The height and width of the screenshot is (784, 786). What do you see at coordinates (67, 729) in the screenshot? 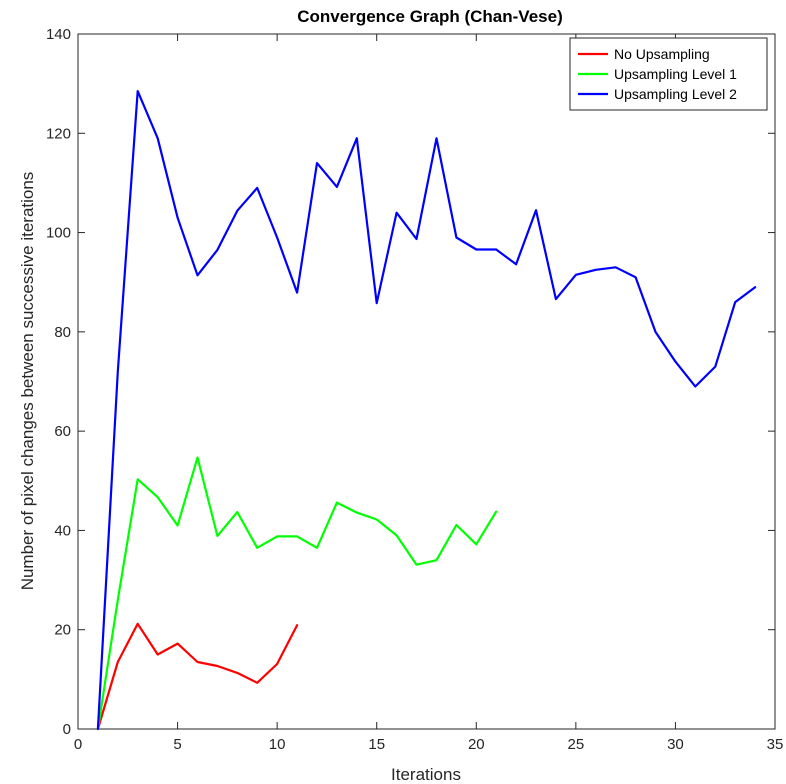
I see `y-tick-label: 0` at bounding box center [67, 729].